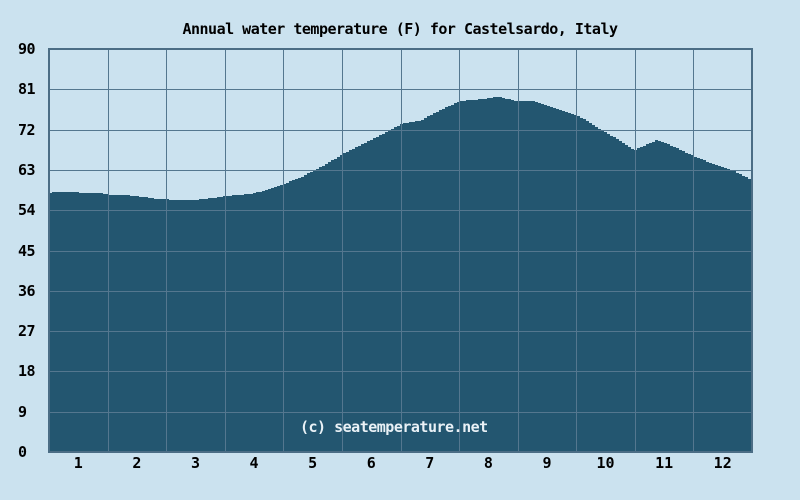 The height and width of the screenshot is (500, 800). Describe the element at coordinates (394, 427) in the screenshot. I see `watermark-text: (c) seatemperature.net` at that location.